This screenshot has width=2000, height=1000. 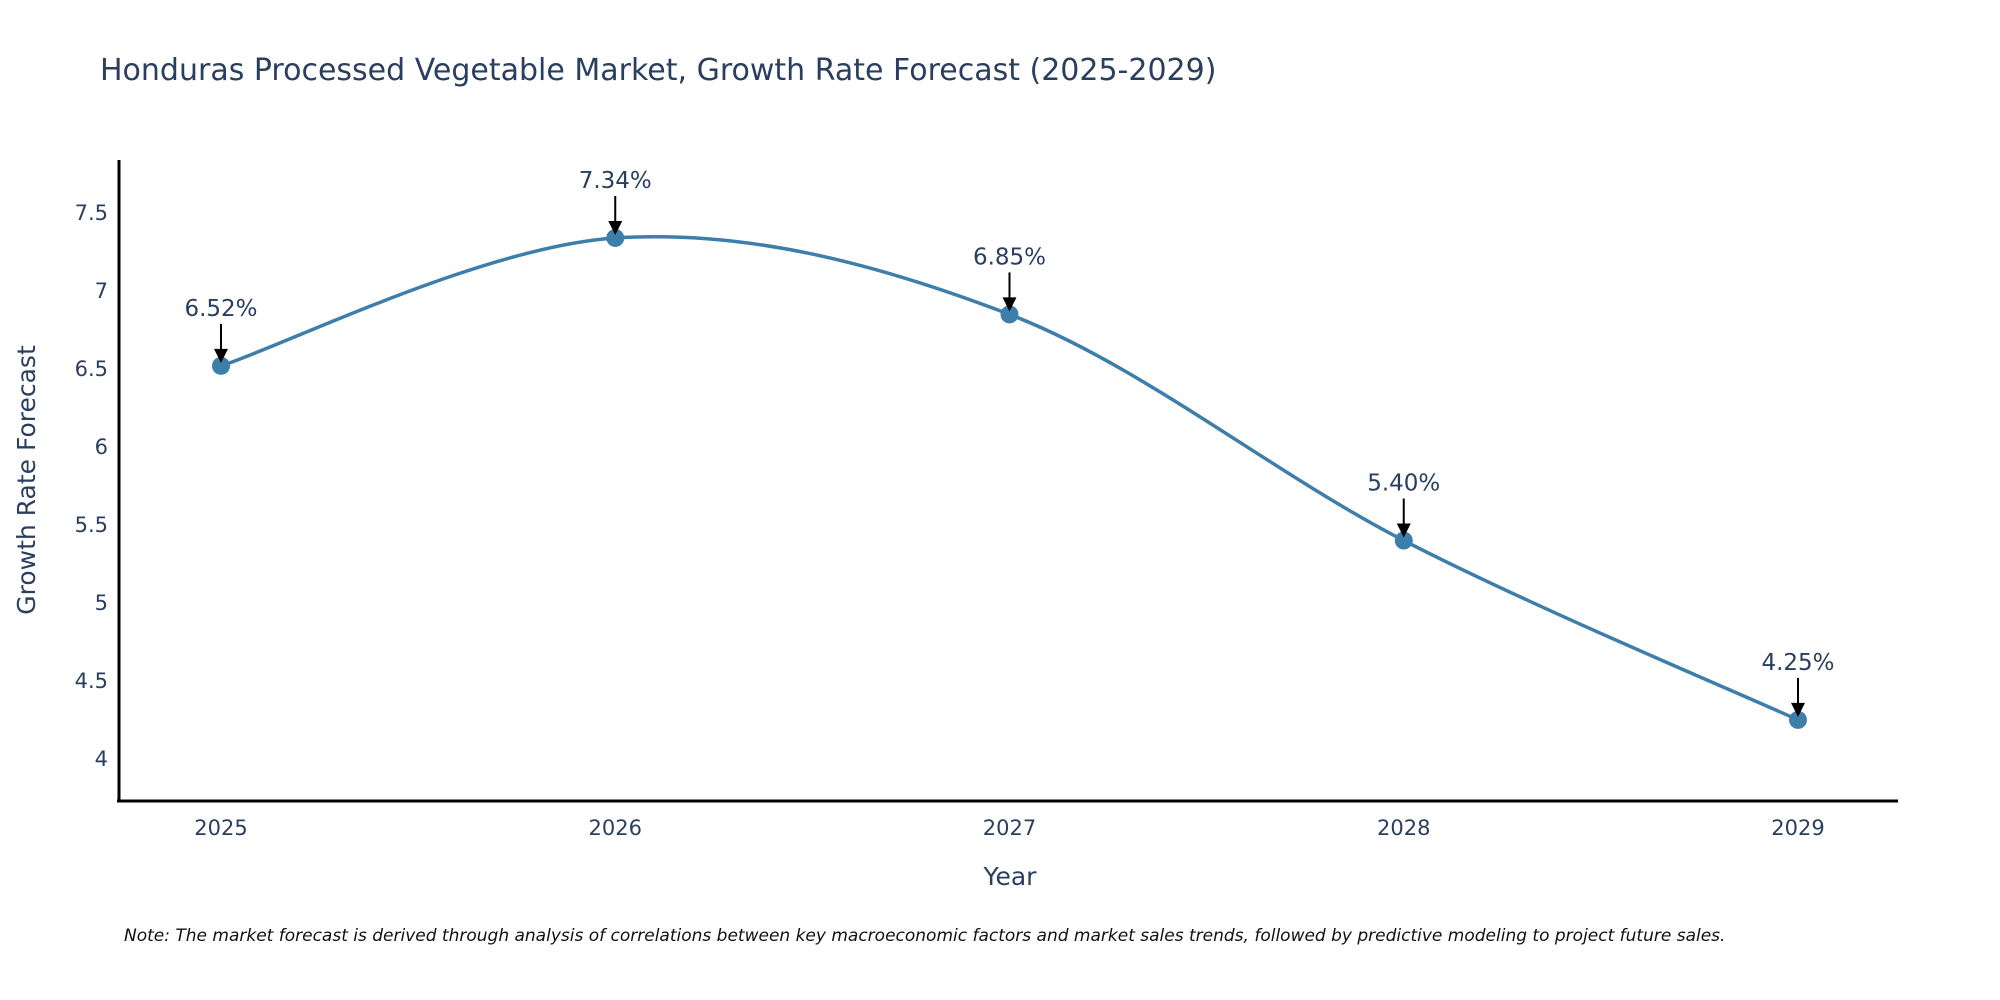 I want to click on y-tick-label: 6.5, so click(x=91, y=369).